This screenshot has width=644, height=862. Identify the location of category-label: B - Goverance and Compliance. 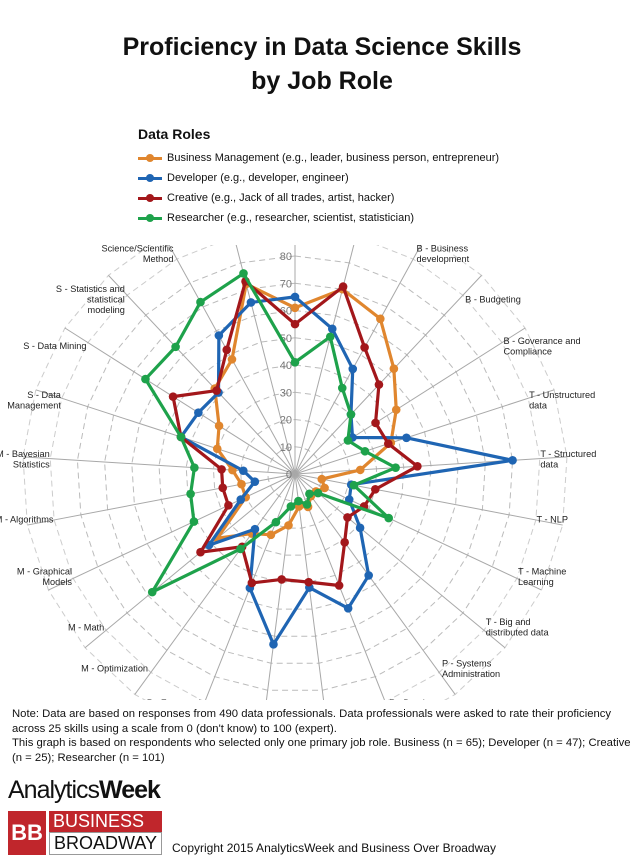
(541, 346).